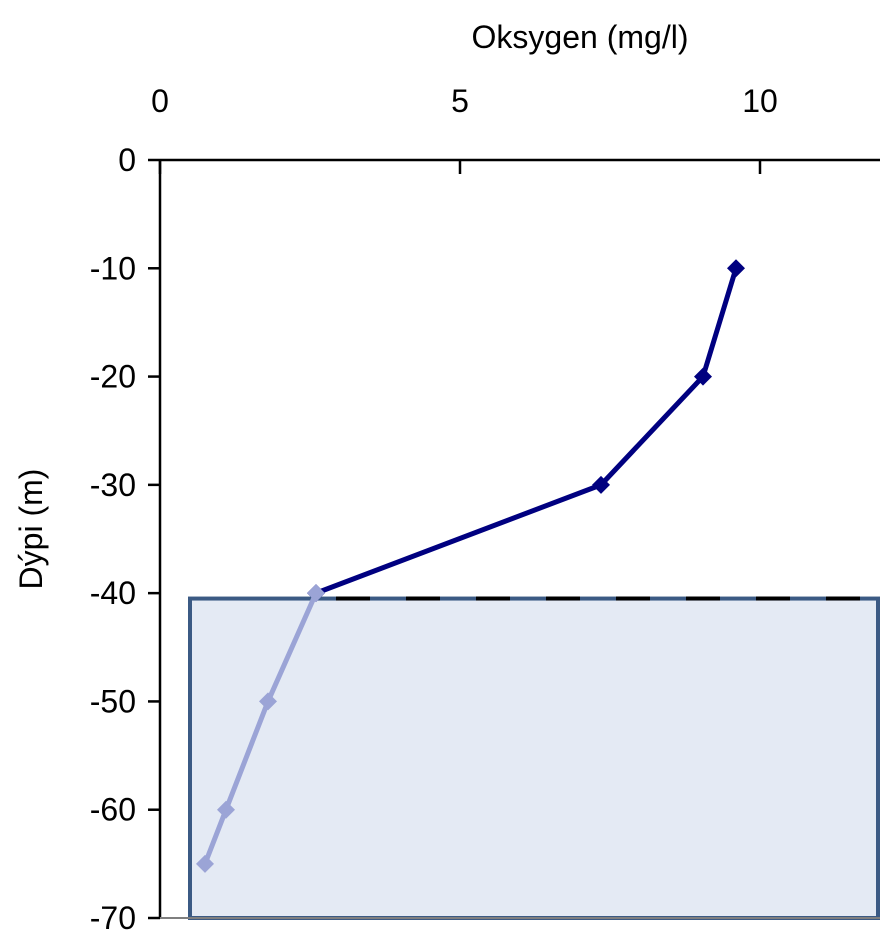  What do you see at coordinates (31, 529) in the screenshot?
I see `y-axis-title: Dýpi (m)` at bounding box center [31, 529].